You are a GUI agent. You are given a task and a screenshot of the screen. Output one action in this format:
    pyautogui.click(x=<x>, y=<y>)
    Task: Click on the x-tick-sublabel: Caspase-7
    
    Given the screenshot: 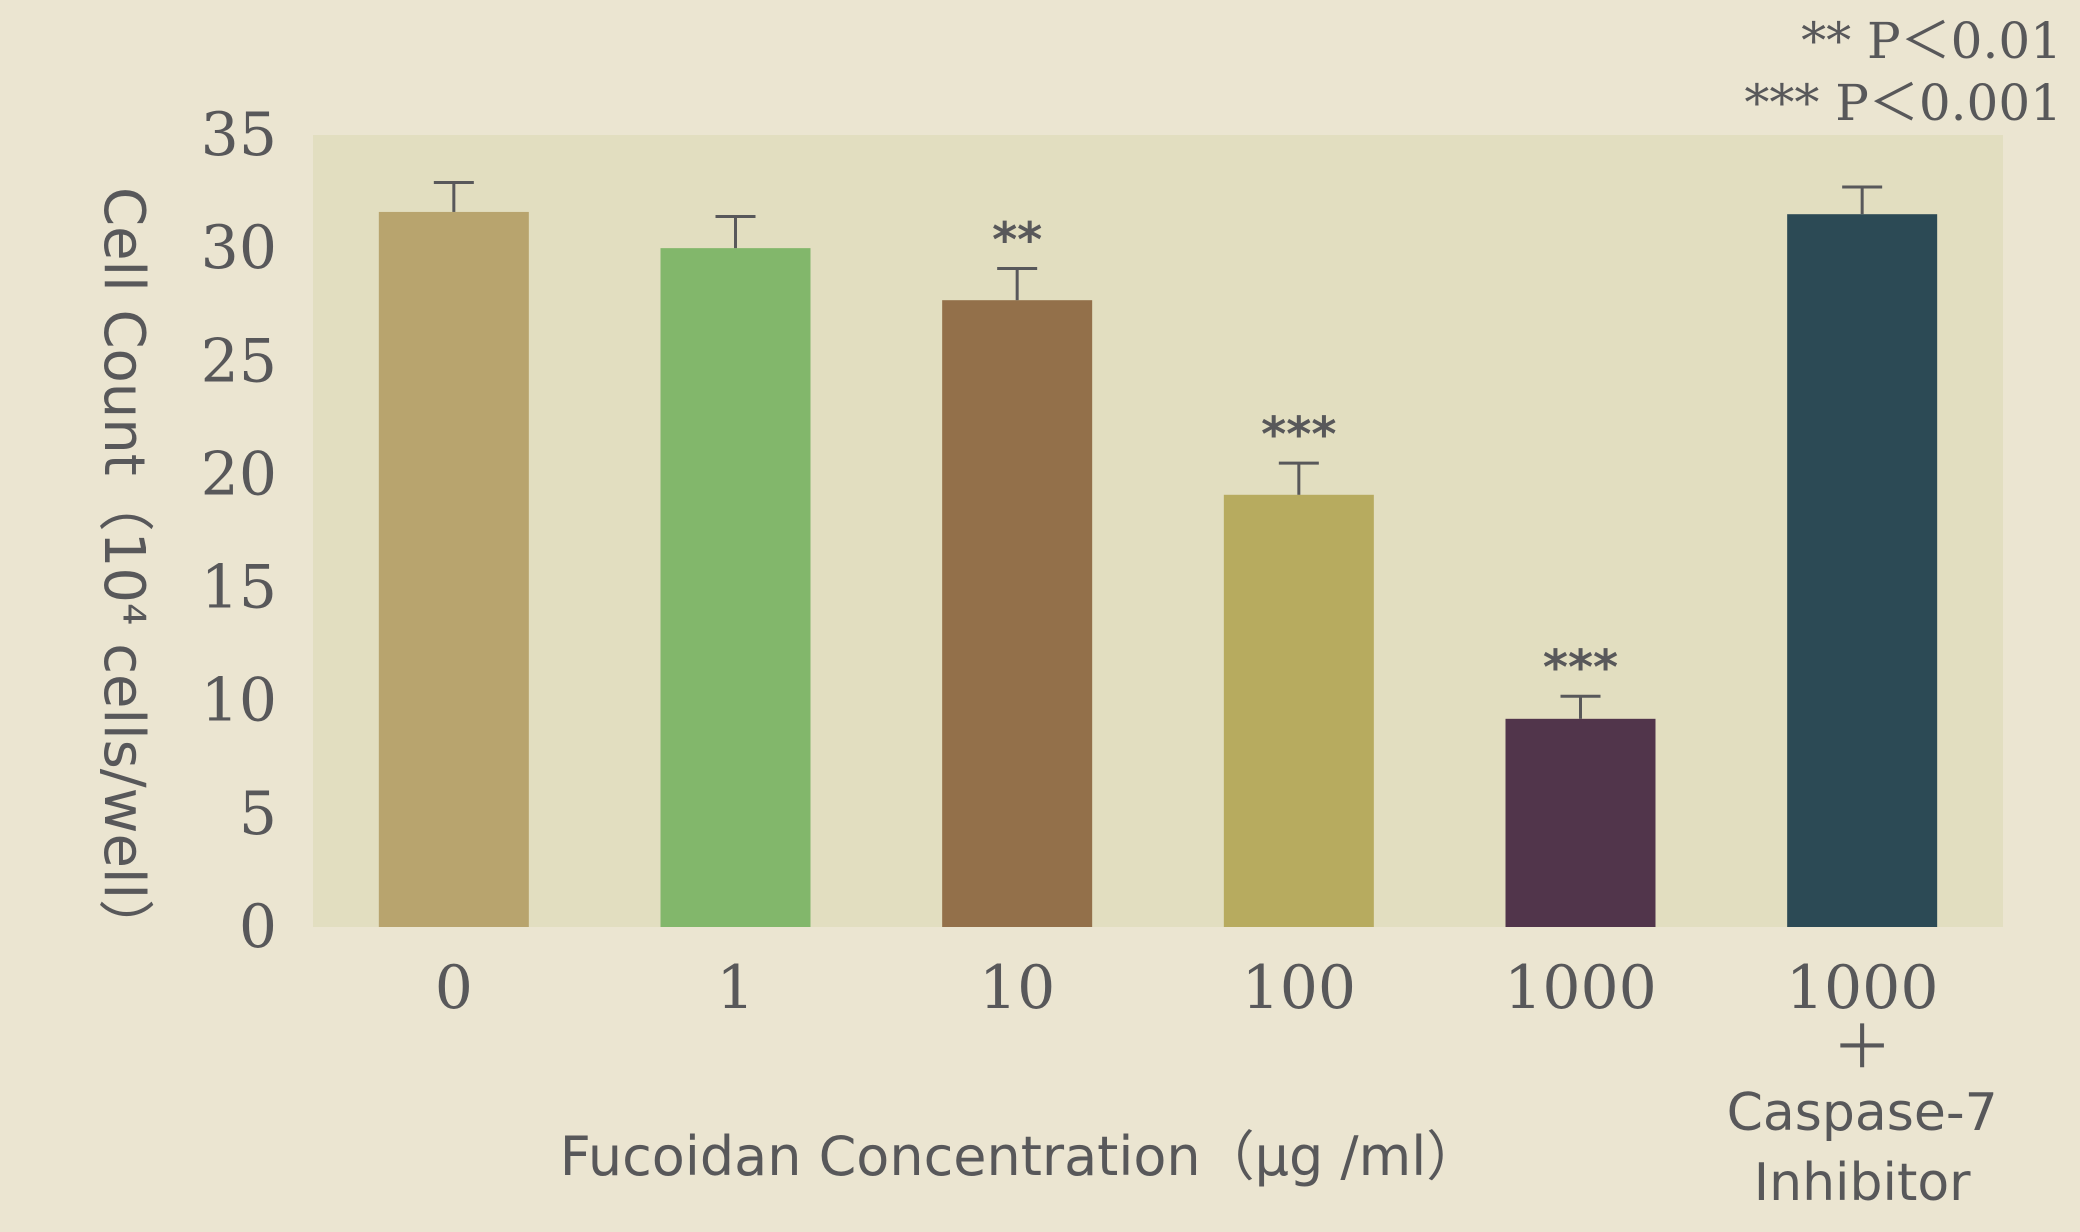 What is the action you would take?
    pyautogui.click(x=1862, y=1113)
    